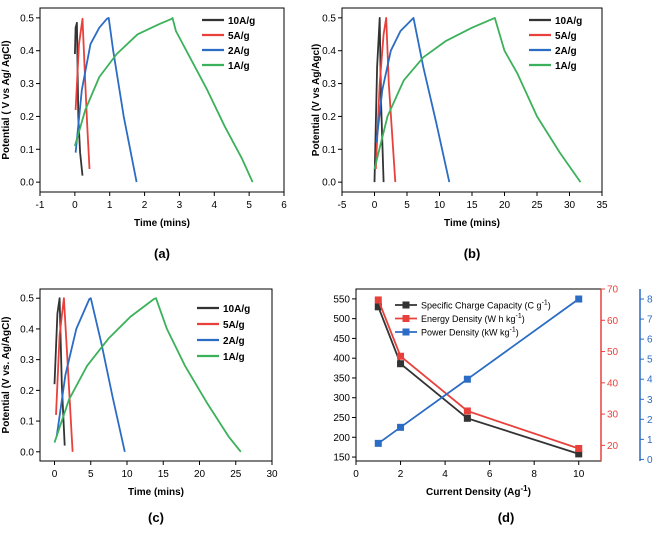 This screenshot has width=668, height=537. Describe the element at coordinates (650, 380) in the screenshot. I see `y3-tick-label: 4` at that location.